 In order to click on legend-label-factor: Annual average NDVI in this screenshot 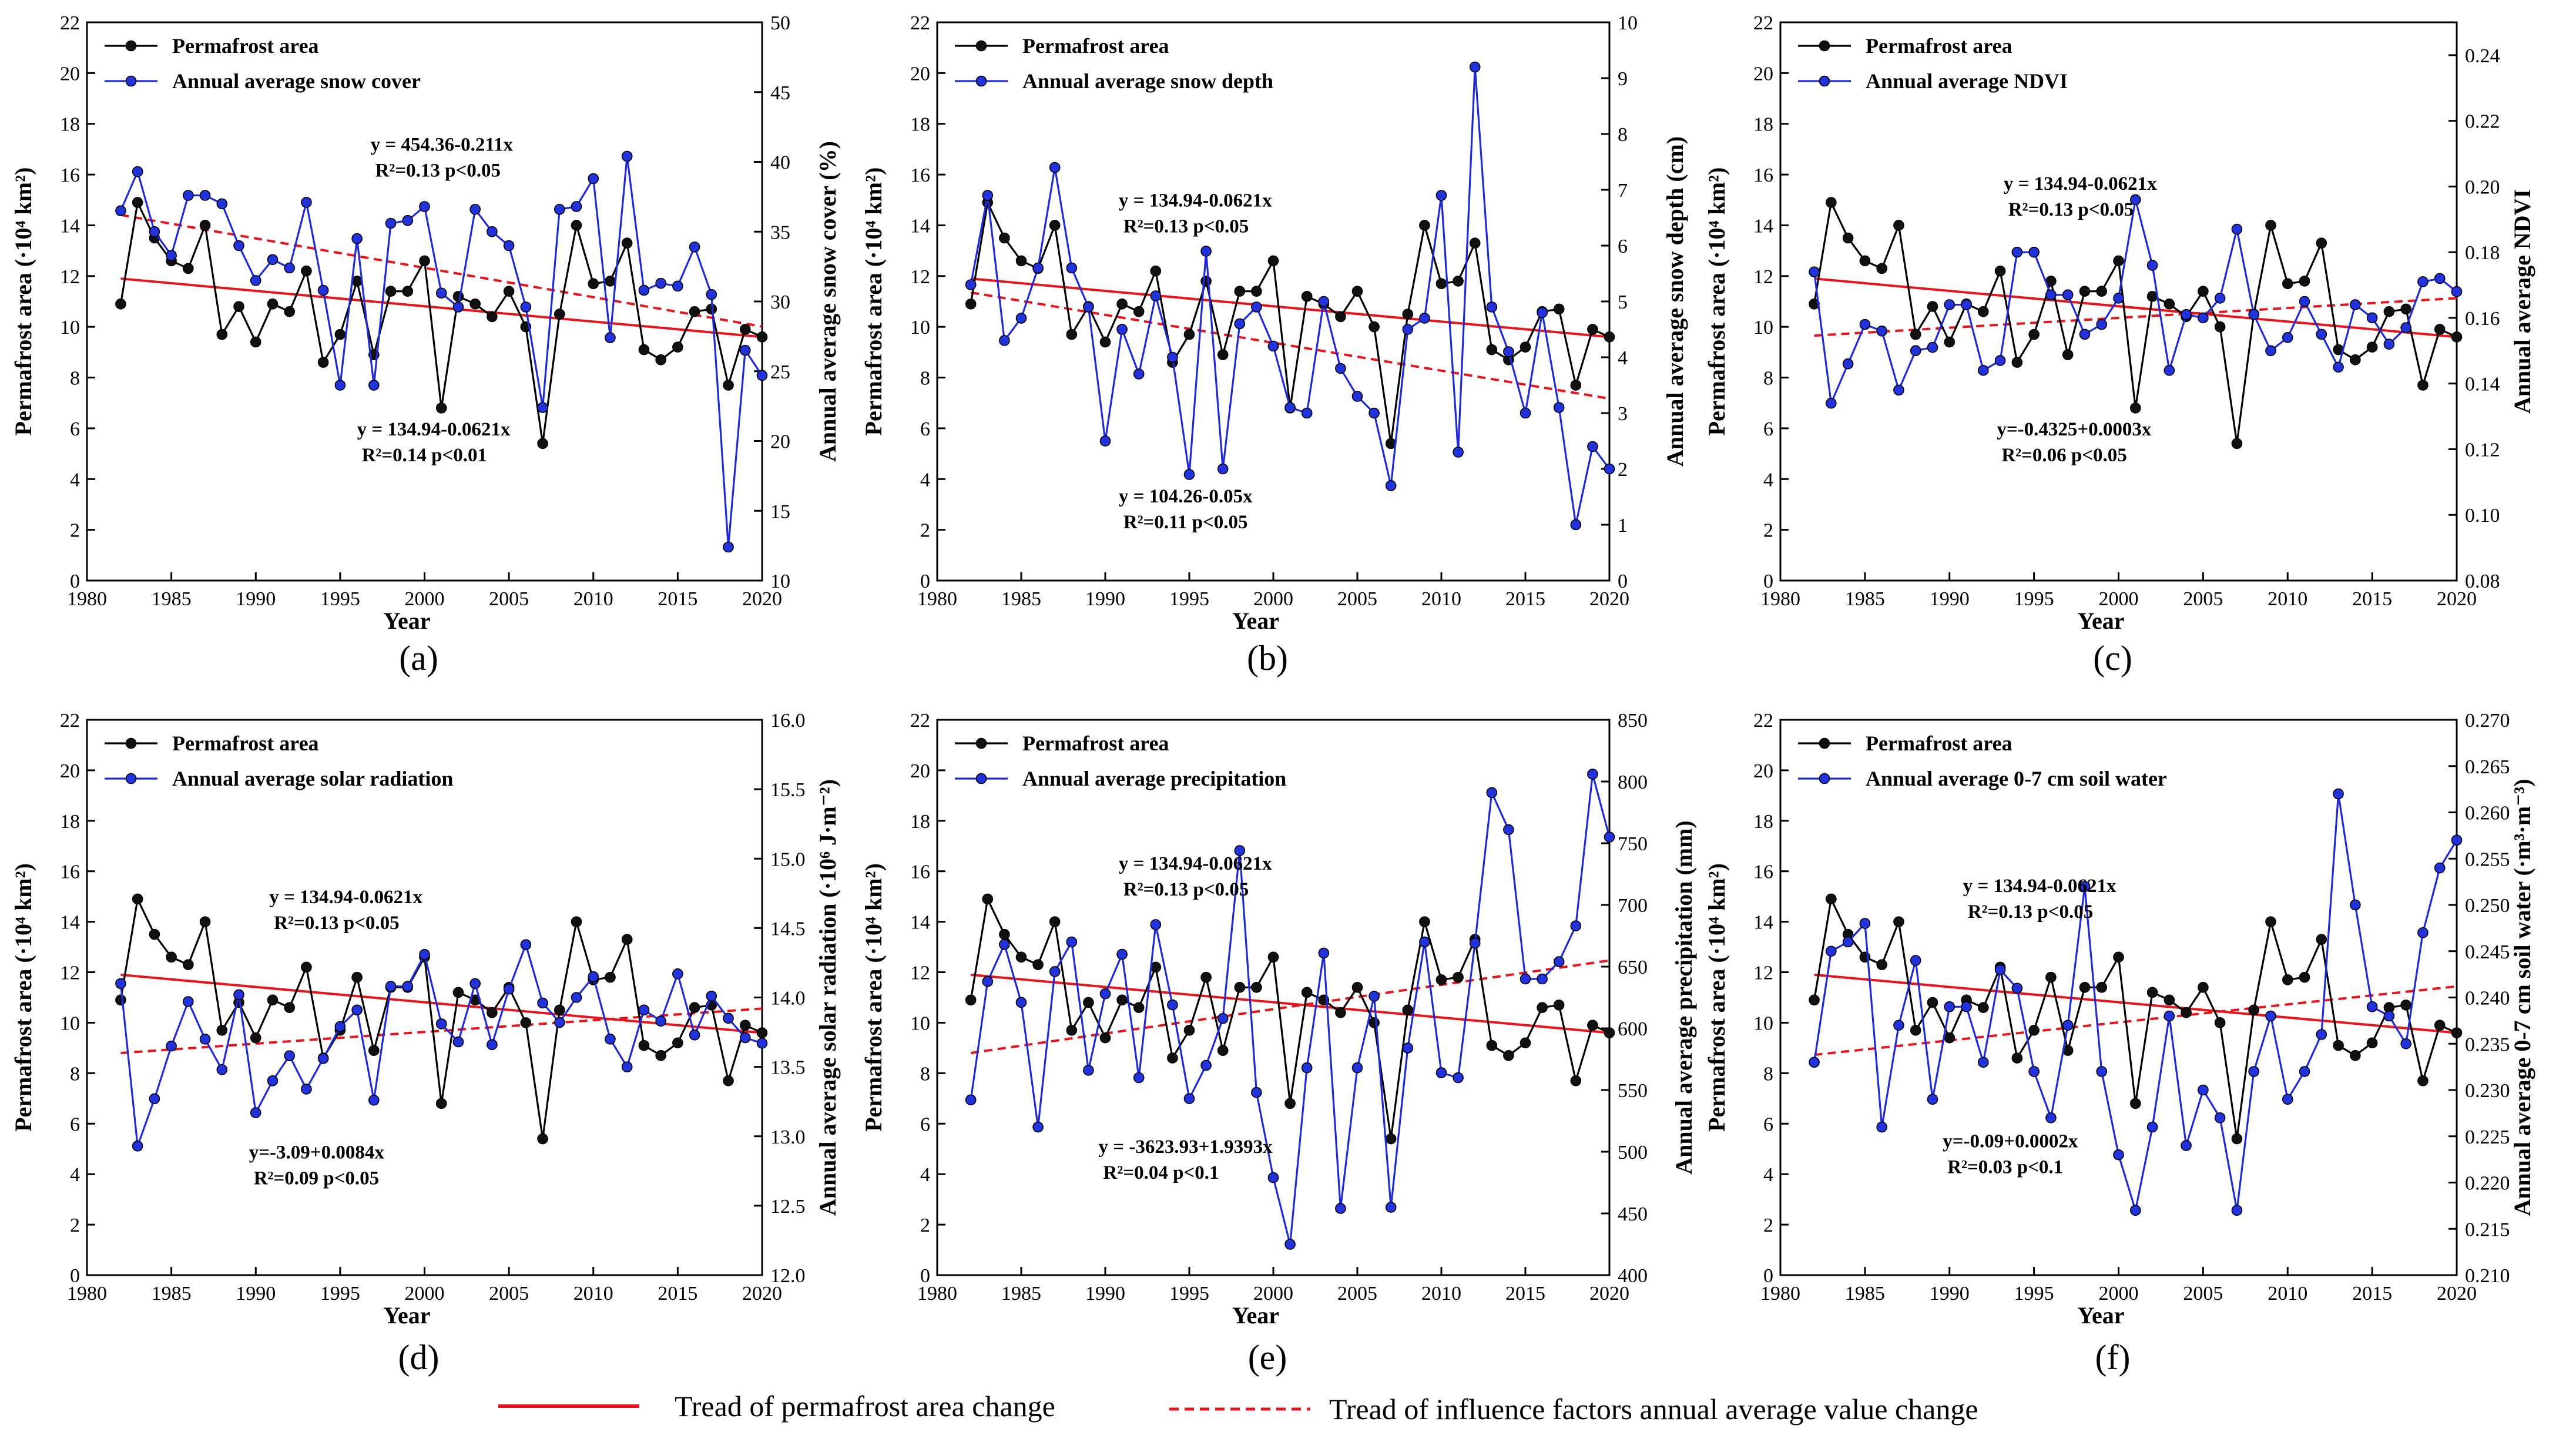, I will do `click(1967, 81)`.